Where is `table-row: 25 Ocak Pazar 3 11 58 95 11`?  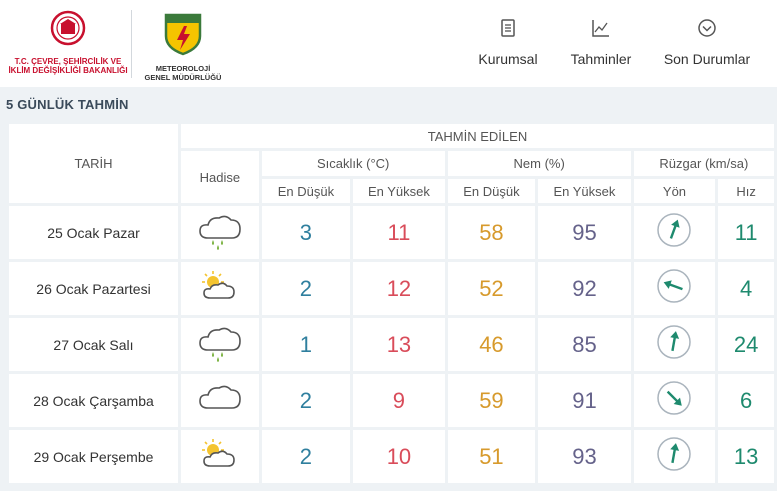 table-row: 25 Ocak Pazar 3 11 58 95 11 is located at coordinates (391, 232).